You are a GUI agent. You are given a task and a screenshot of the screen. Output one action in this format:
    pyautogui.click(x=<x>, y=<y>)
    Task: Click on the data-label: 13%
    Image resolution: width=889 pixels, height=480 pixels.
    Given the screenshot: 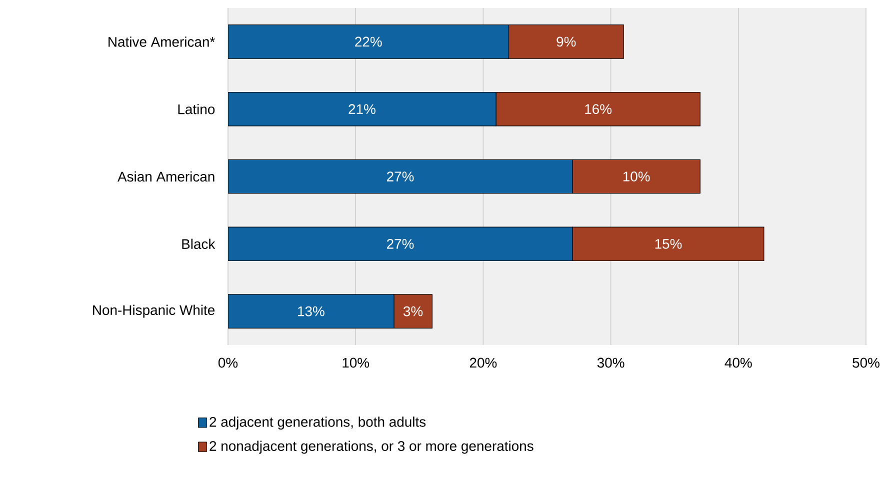 What is the action you would take?
    pyautogui.click(x=311, y=311)
    